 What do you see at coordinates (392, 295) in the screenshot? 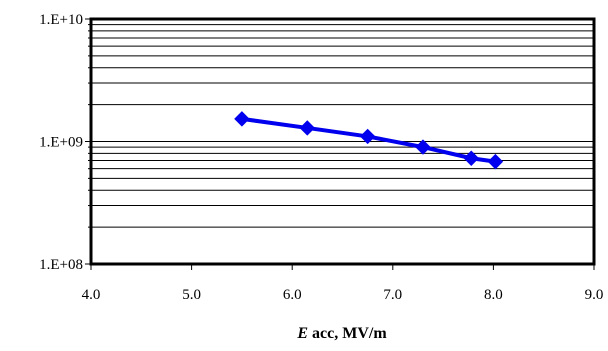
I see `x-tick-label: 7.0` at bounding box center [392, 295].